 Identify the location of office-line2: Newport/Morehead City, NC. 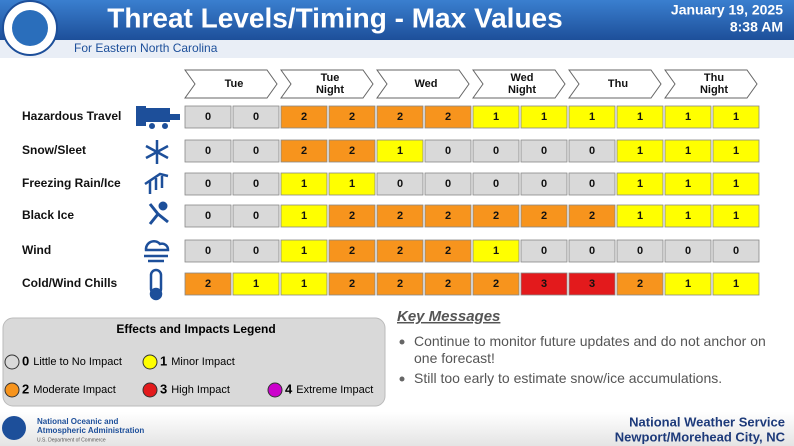
(700, 436).